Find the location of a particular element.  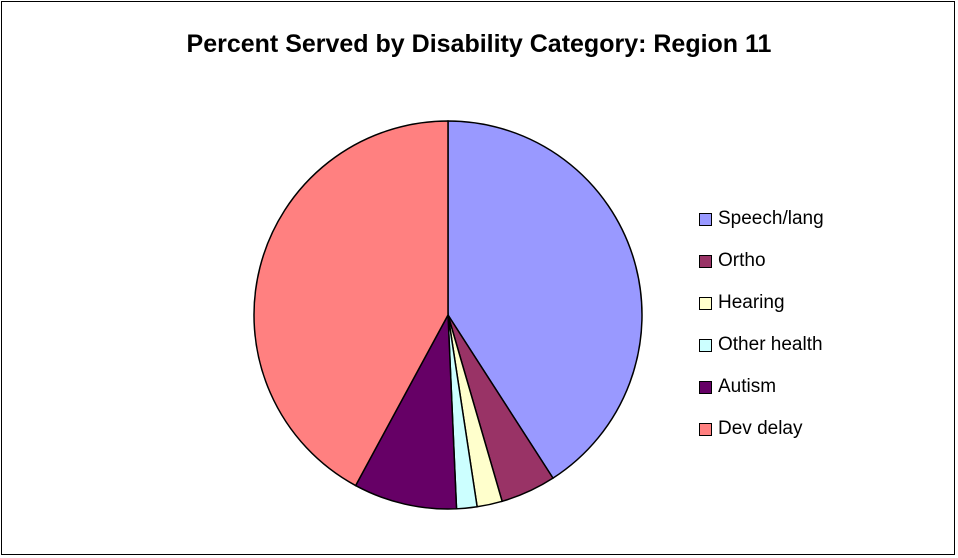

legend-label: Ortho is located at coordinates (742, 260).